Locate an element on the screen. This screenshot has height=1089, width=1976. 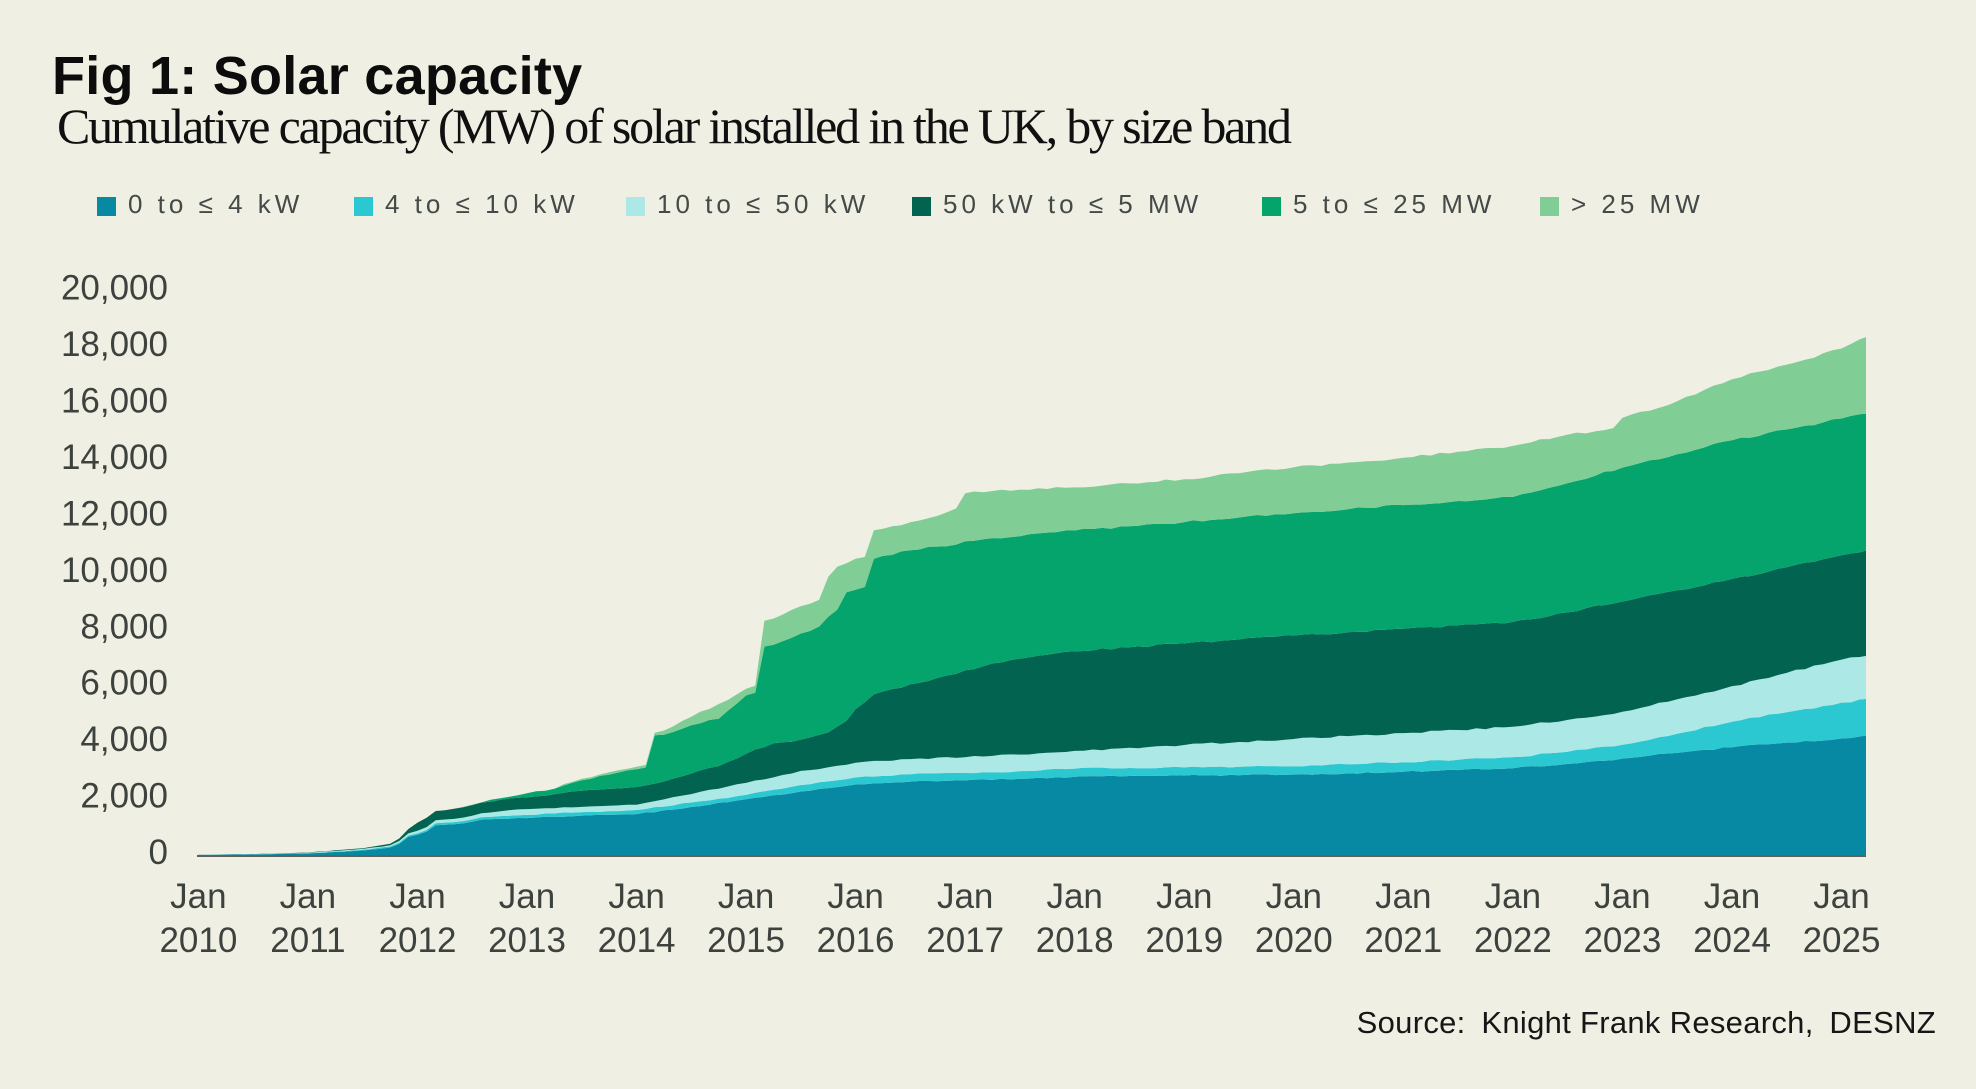
svg-text: 2025 is located at coordinates (1842, 940).